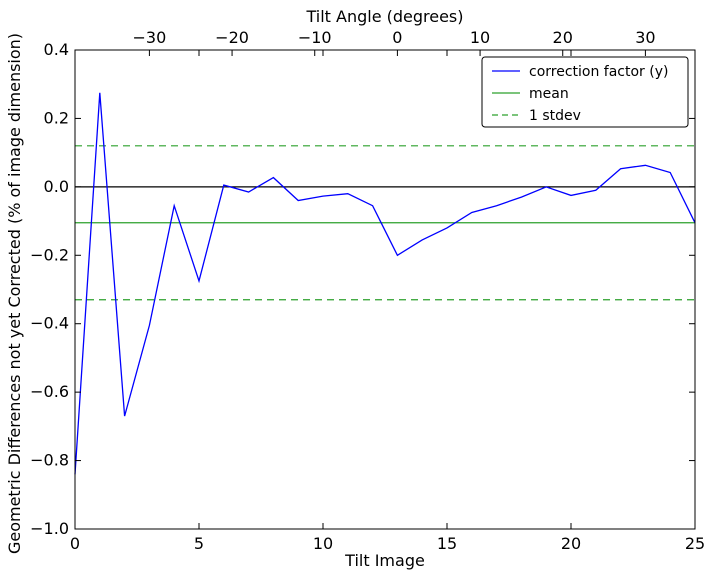 The image size is (714, 579). What do you see at coordinates (397, 37) in the screenshot?
I see `top-x-tick-label: 0` at bounding box center [397, 37].